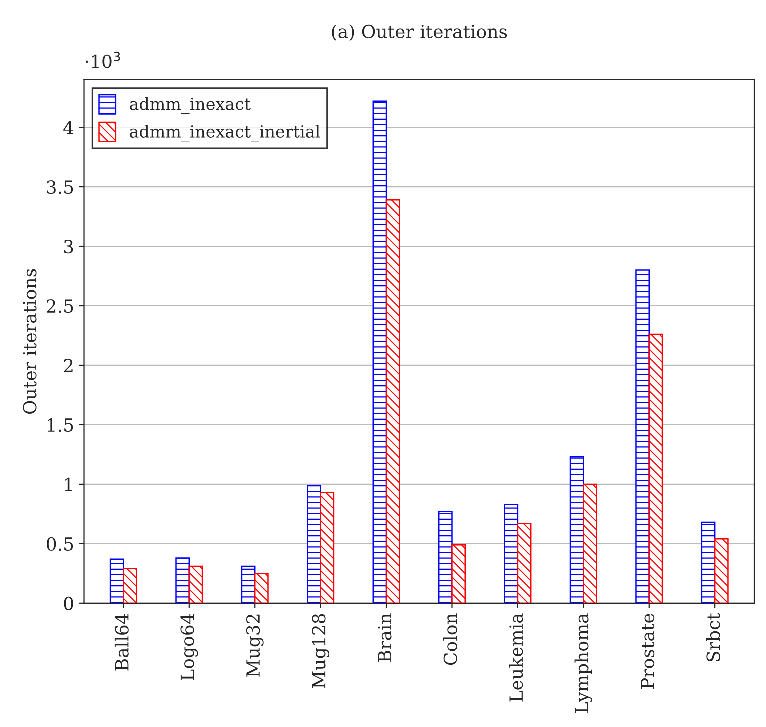 Image resolution: width=766 pixels, height=727 pixels. Describe the element at coordinates (60, 306) in the screenshot. I see `y-tick-label: 2.5` at that location.